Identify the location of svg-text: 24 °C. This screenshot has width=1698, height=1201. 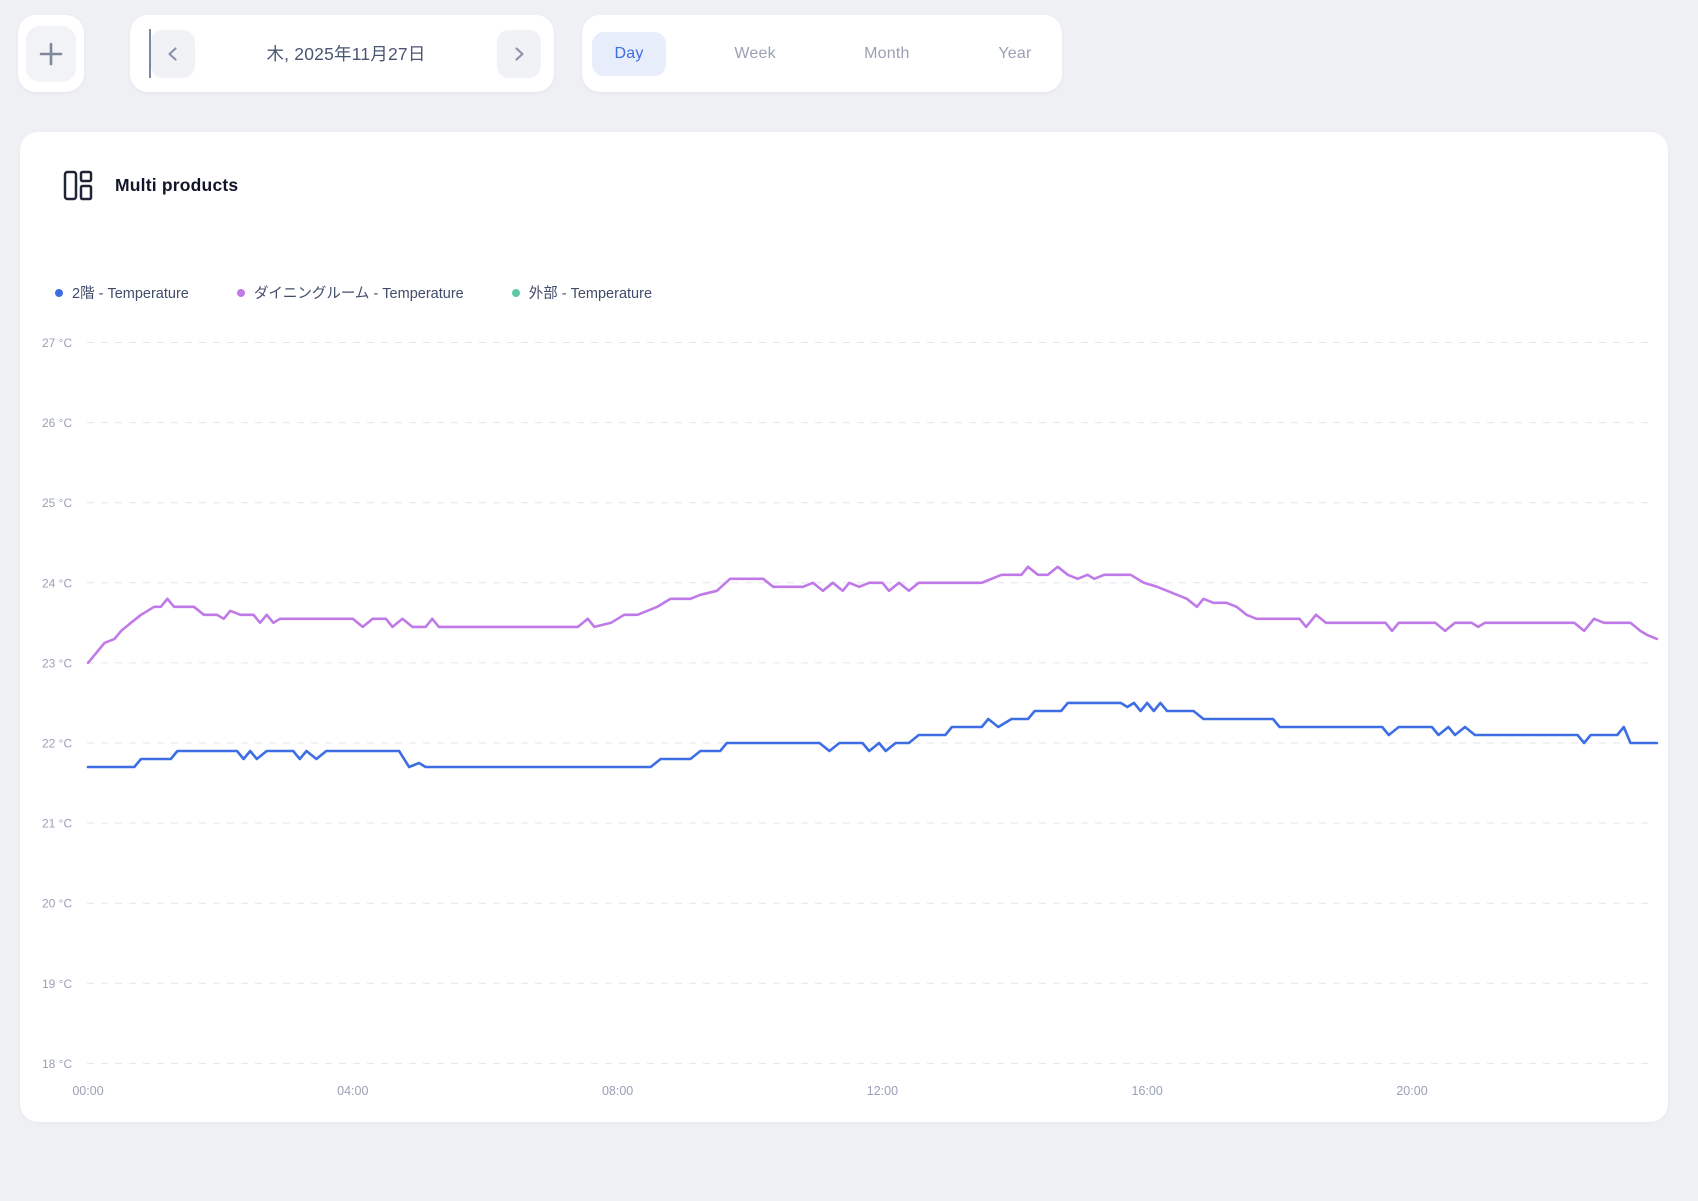
(57, 583).